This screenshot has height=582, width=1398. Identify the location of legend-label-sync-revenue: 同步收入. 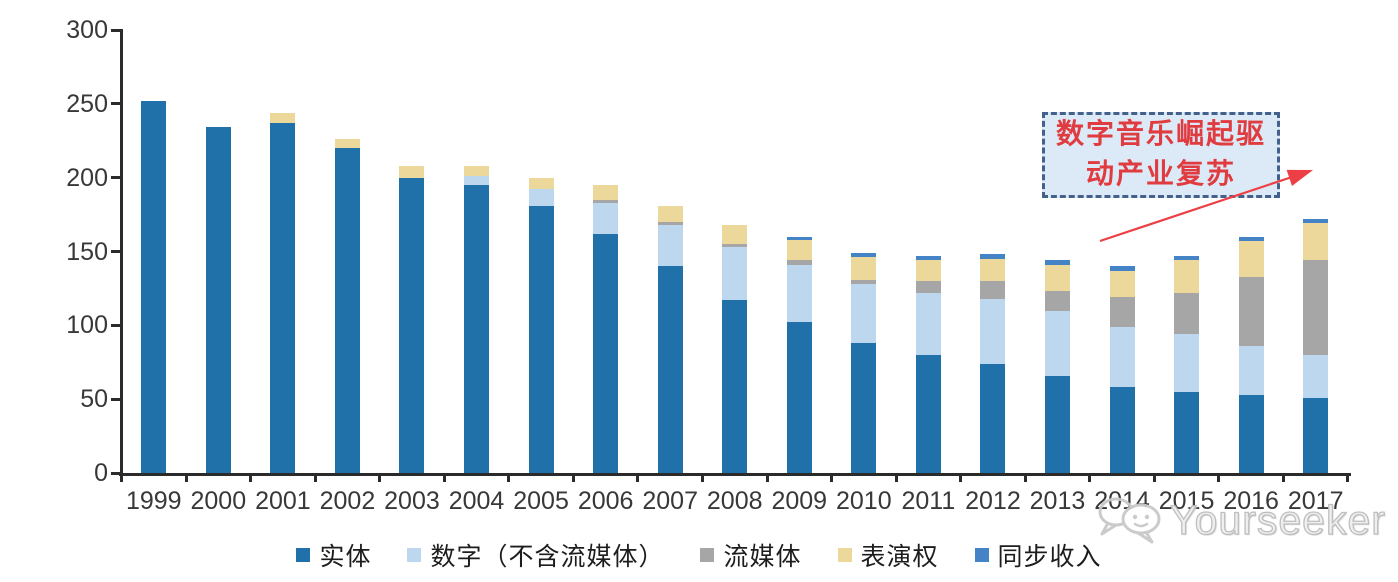
(1049, 557).